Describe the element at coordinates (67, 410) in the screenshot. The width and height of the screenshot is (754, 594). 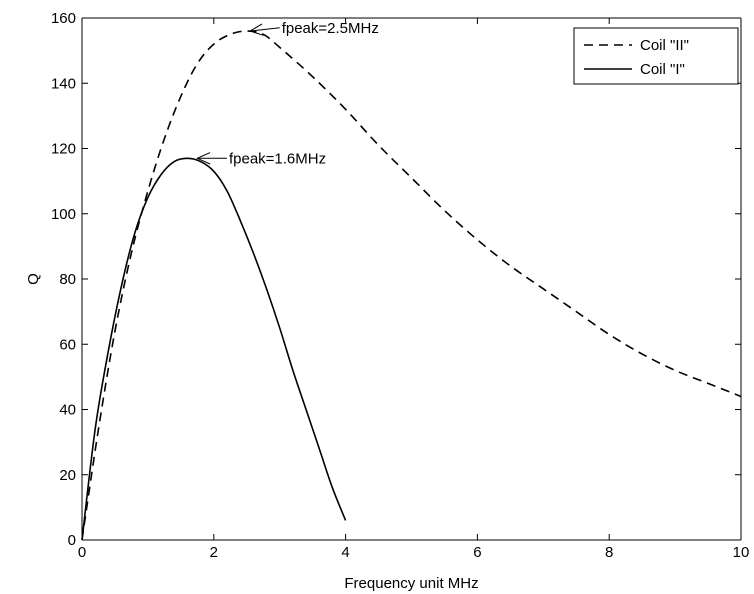
I see `y-tick-label: 40` at that location.